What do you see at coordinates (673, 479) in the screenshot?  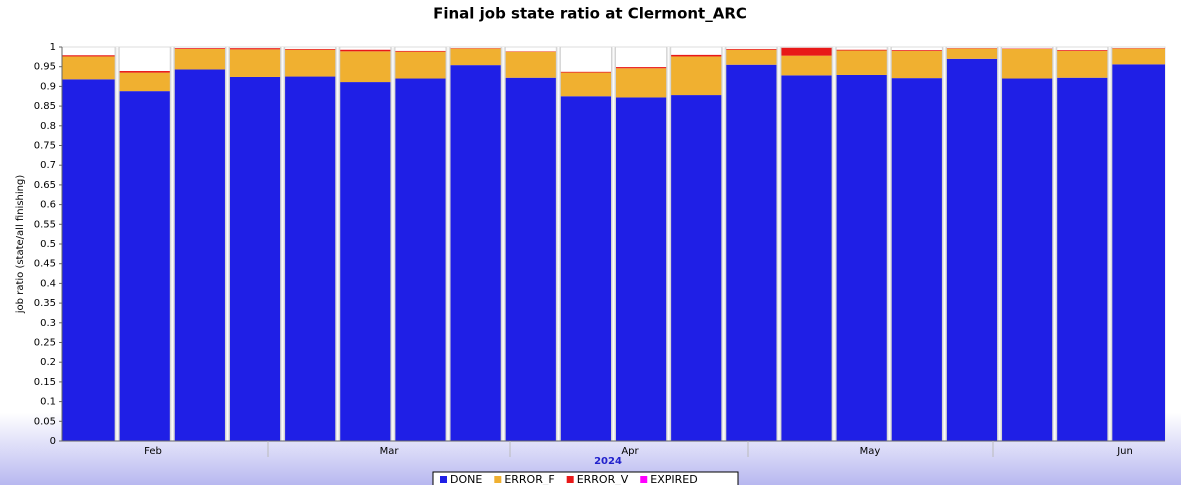 I see `legend-label: EXPIRED` at bounding box center [673, 479].